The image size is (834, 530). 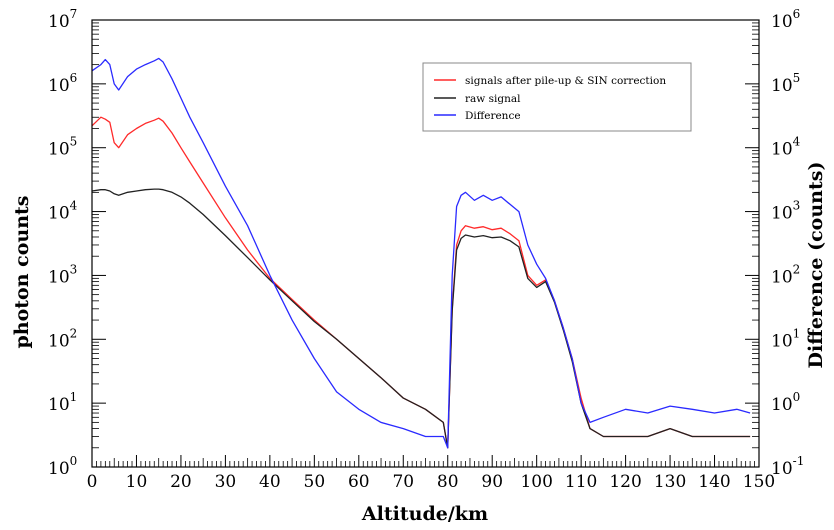 I want to click on y-tick-label: 10⁶, so click(x=62, y=83).